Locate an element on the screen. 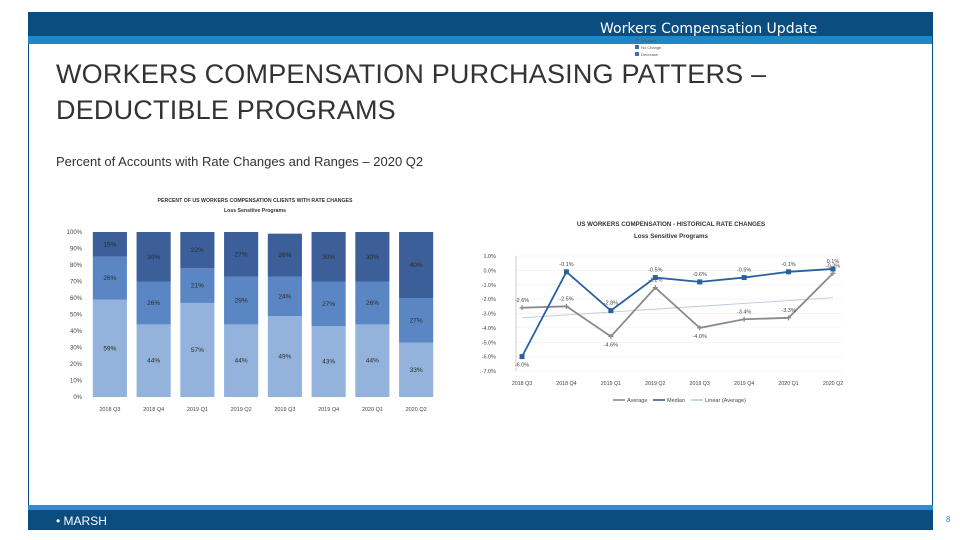 The width and height of the screenshot is (960, 540). bar-y-tick-label: 70% is located at coordinates (76, 283).